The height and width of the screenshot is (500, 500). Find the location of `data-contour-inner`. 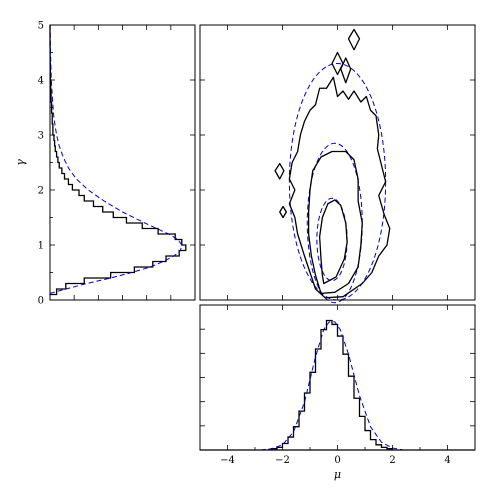

data-contour-inner is located at coordinates (333, 242).